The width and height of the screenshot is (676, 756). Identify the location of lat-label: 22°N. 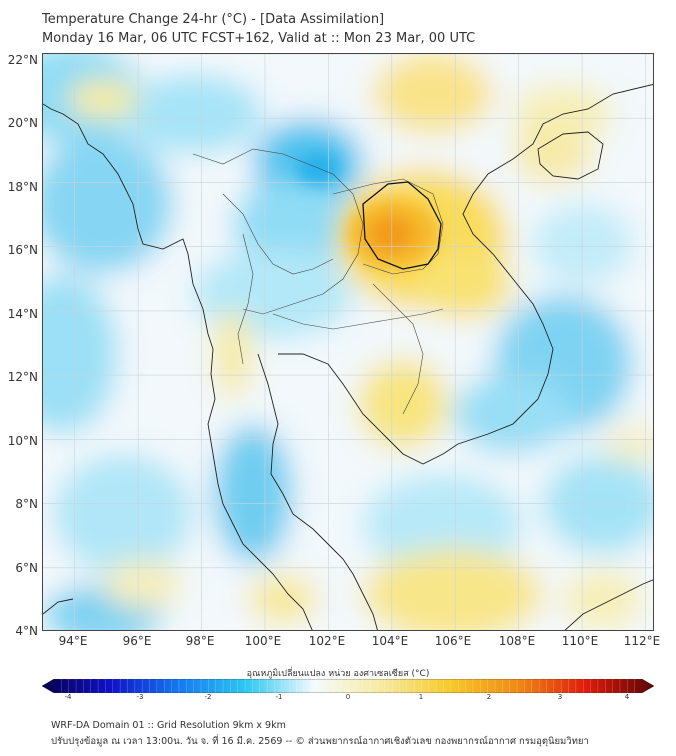
(22, 60).